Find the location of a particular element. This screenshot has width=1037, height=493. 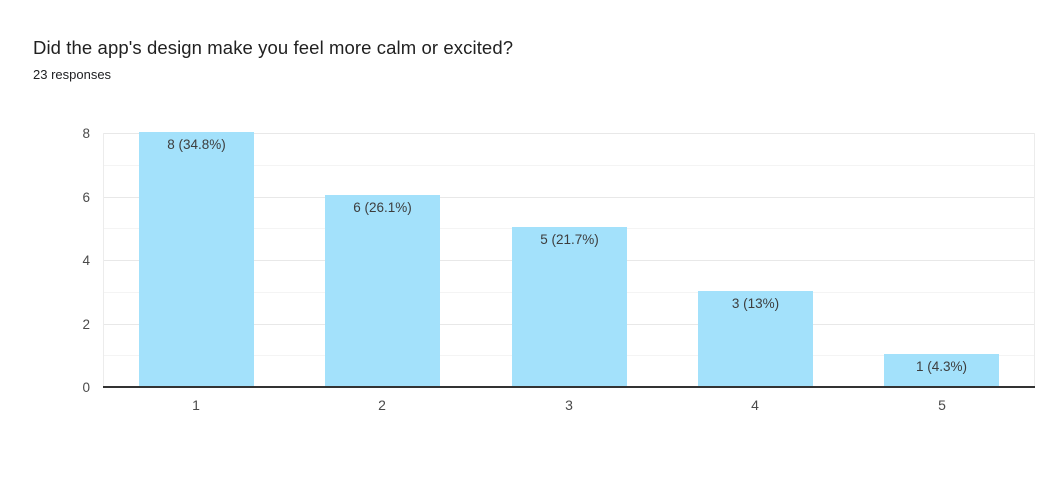

x-tick-label-5: 5 is located at coordinates (942, 405).